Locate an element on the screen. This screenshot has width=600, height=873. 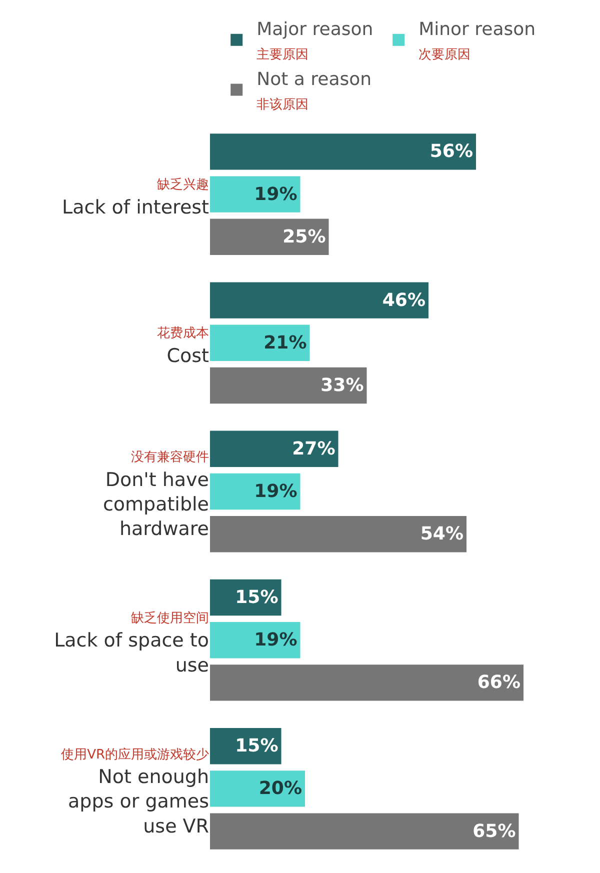
y-tick-label: 缺乏兴趣 Lack of interest is located at coordinates (135, 198).